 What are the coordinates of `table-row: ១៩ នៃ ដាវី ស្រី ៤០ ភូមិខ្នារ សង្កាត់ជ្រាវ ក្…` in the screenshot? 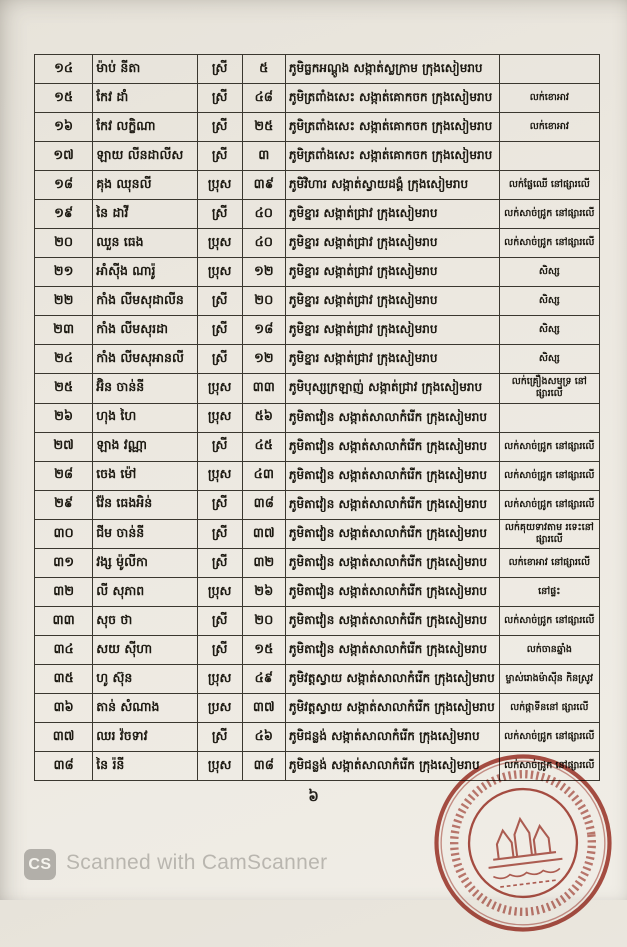 It's located at (317, 214).